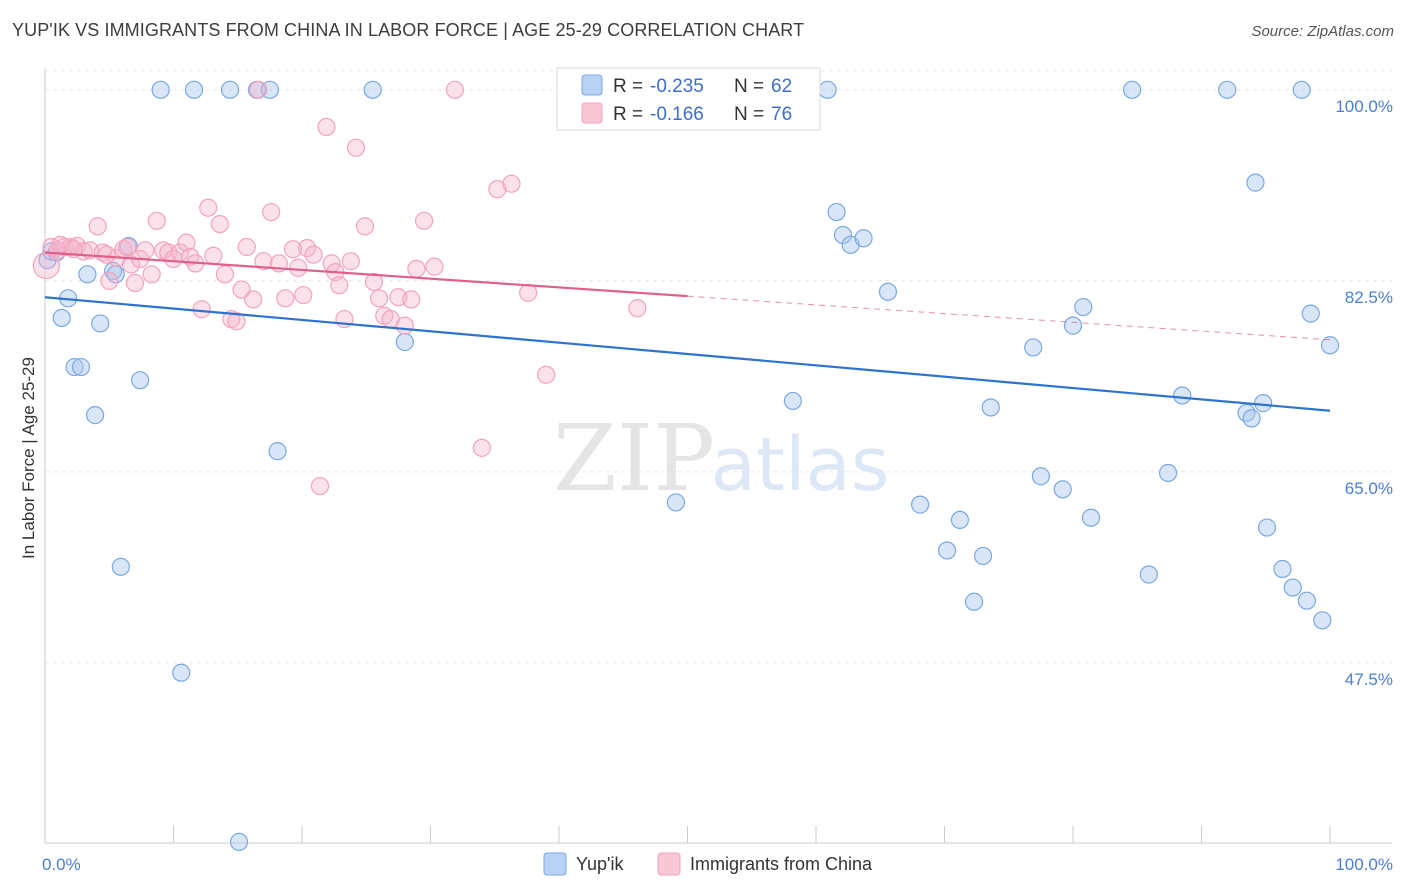 The width and height of the screenshot is (1406, 892). Describe the element at coordinates (687, 354) in the screenshot. I see `yupik-trend-line` at that location.